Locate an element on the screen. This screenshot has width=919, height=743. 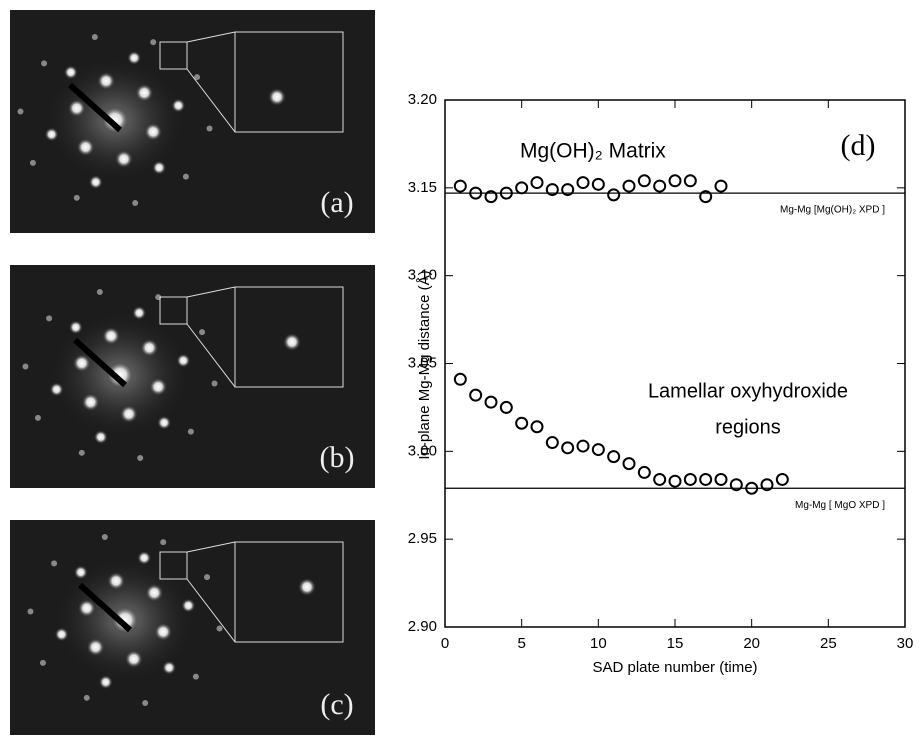
x-tick-label: 30 is located at coordinates (905, 643).